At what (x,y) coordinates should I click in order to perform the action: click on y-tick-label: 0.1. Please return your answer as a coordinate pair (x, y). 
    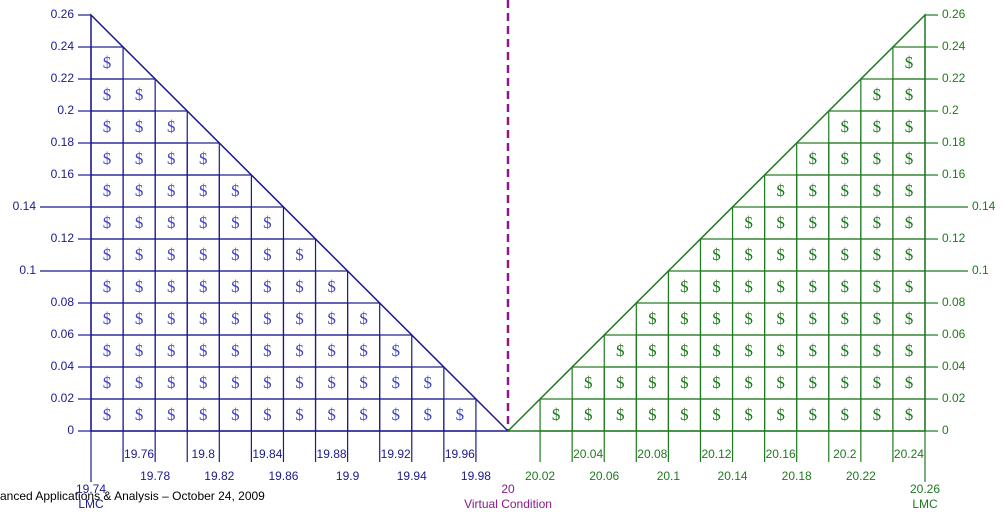
    Looking at the image, I should click on (27, 270).